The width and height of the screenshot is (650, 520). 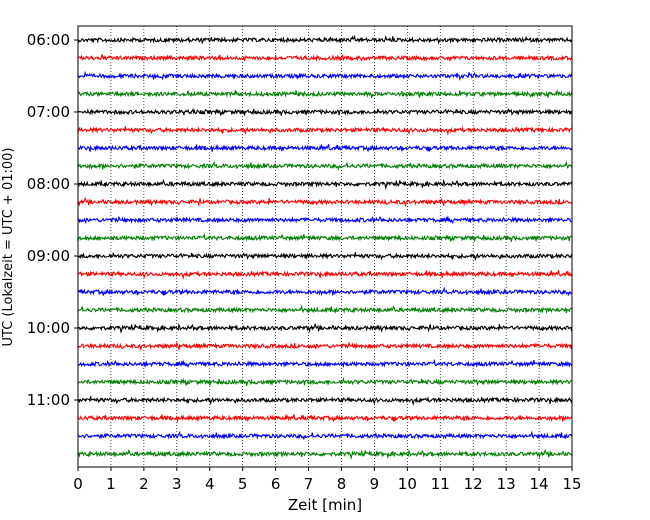 What do you see at coordinates (407, 484) in the screenshot?
I see `x-tick-label: 10` at bounding box center [407, 484].